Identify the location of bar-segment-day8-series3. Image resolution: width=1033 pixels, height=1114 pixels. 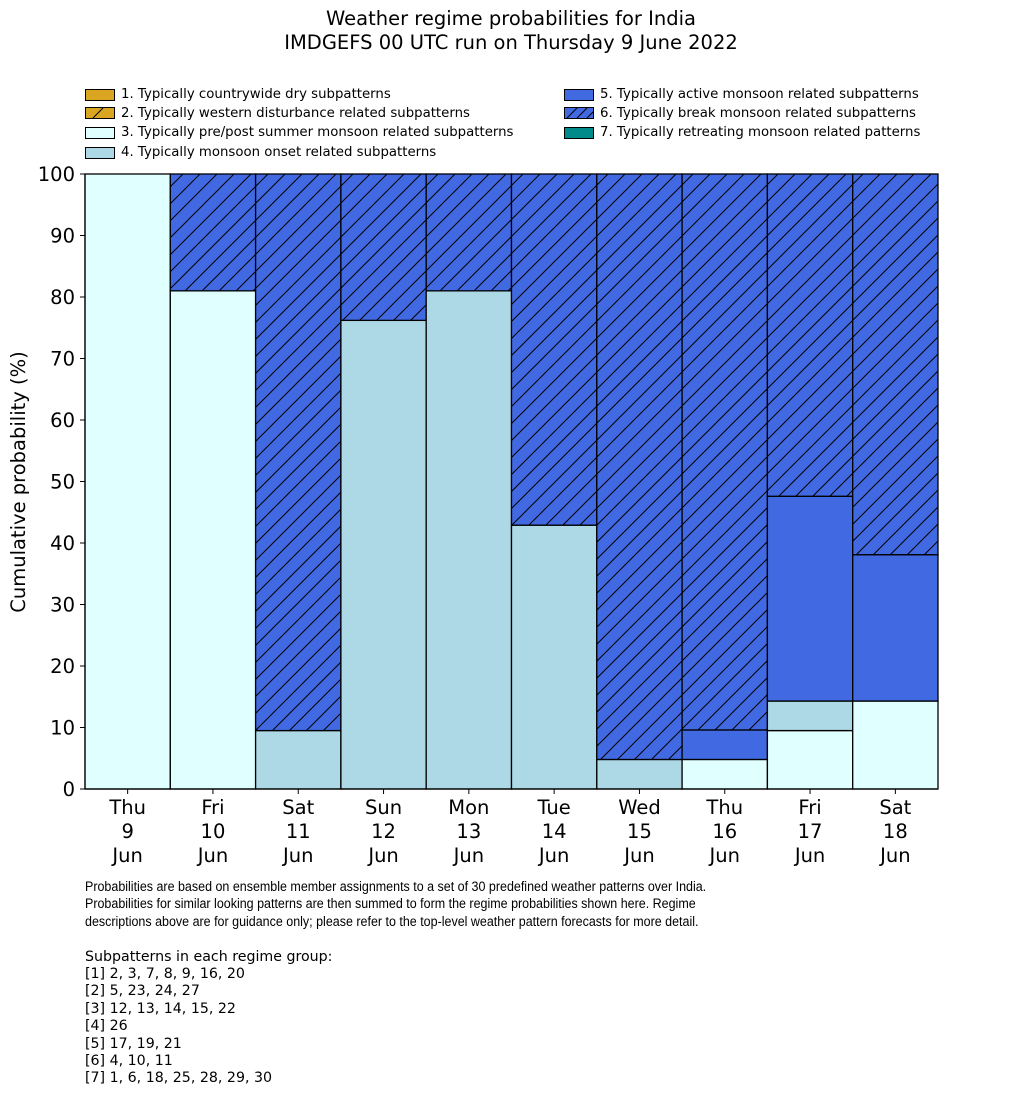
(725, 774).